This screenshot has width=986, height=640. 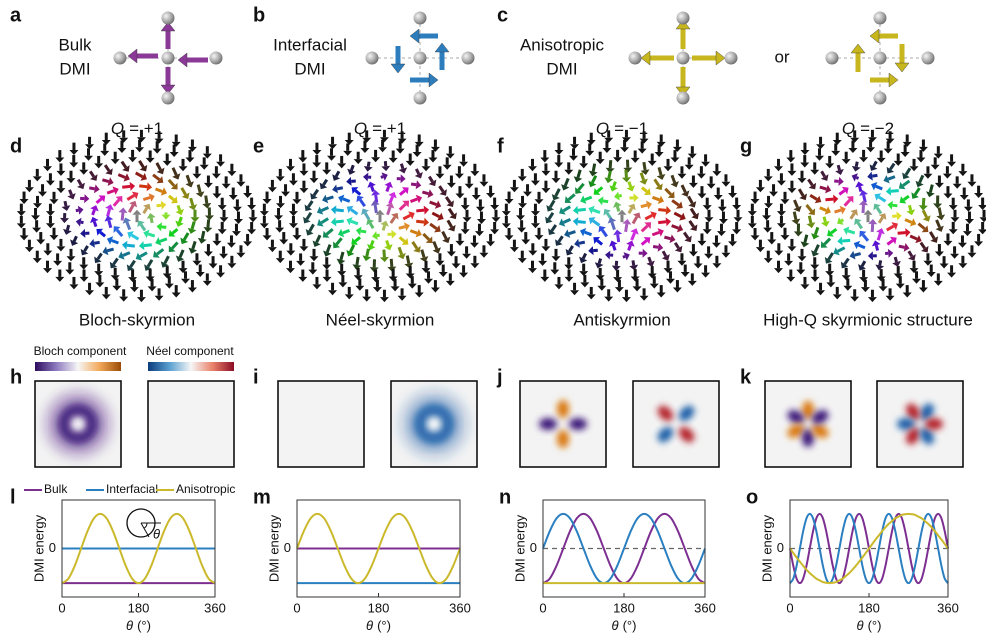 I want to click on dmi-arrow-head, so click(x=182, y=60).